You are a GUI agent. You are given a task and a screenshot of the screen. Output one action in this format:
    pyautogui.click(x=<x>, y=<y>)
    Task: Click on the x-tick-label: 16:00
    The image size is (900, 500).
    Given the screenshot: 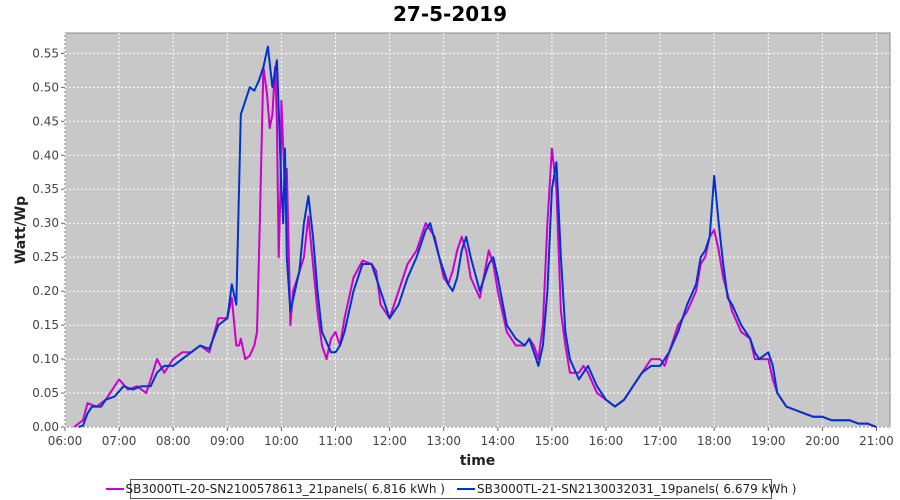 What is the action you would take?
    pyautogui.click(x=606, y=441)
    